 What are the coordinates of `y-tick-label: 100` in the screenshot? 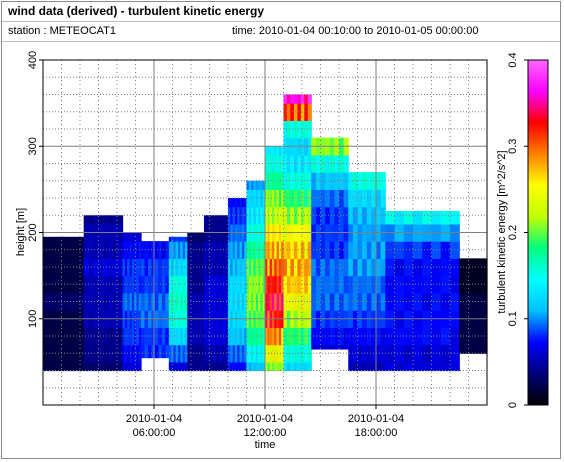 It's located at (33, 319).